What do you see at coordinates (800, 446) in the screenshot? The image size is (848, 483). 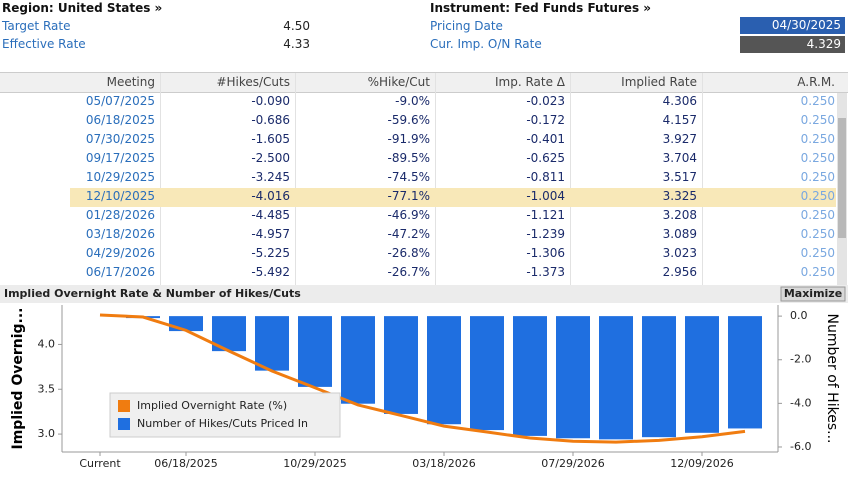 I see `y2-tick-label: -6.0` at bounding box center [800, 446].